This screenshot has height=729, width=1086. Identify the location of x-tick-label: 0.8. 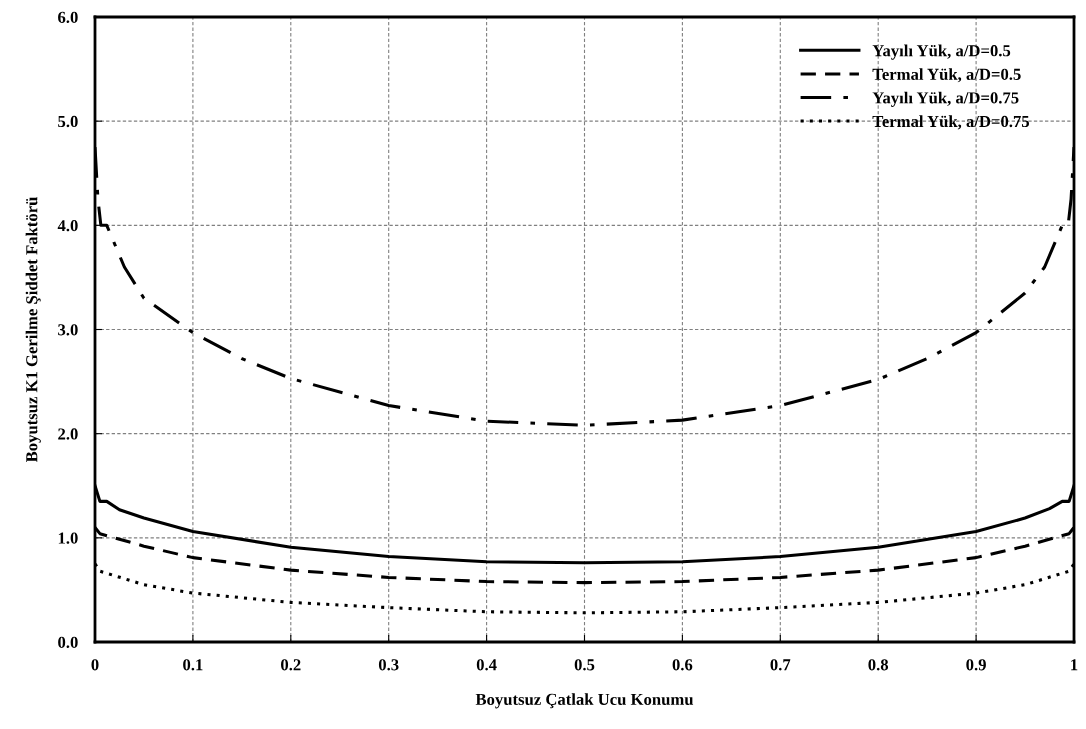
(878, 665).